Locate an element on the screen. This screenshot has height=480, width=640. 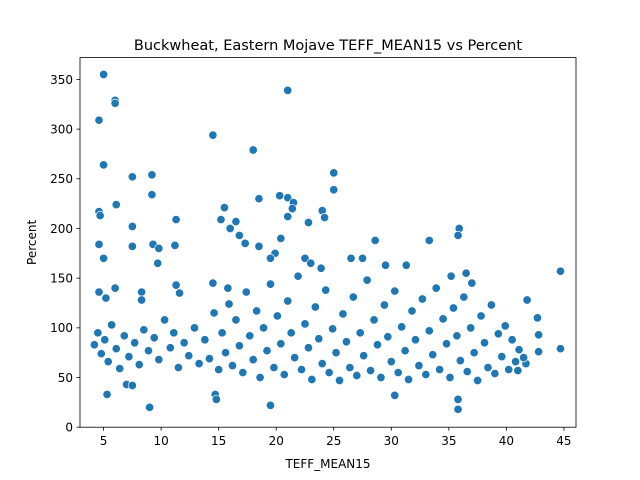
y-tick-label: 200 is located at coordinates (61, 229).